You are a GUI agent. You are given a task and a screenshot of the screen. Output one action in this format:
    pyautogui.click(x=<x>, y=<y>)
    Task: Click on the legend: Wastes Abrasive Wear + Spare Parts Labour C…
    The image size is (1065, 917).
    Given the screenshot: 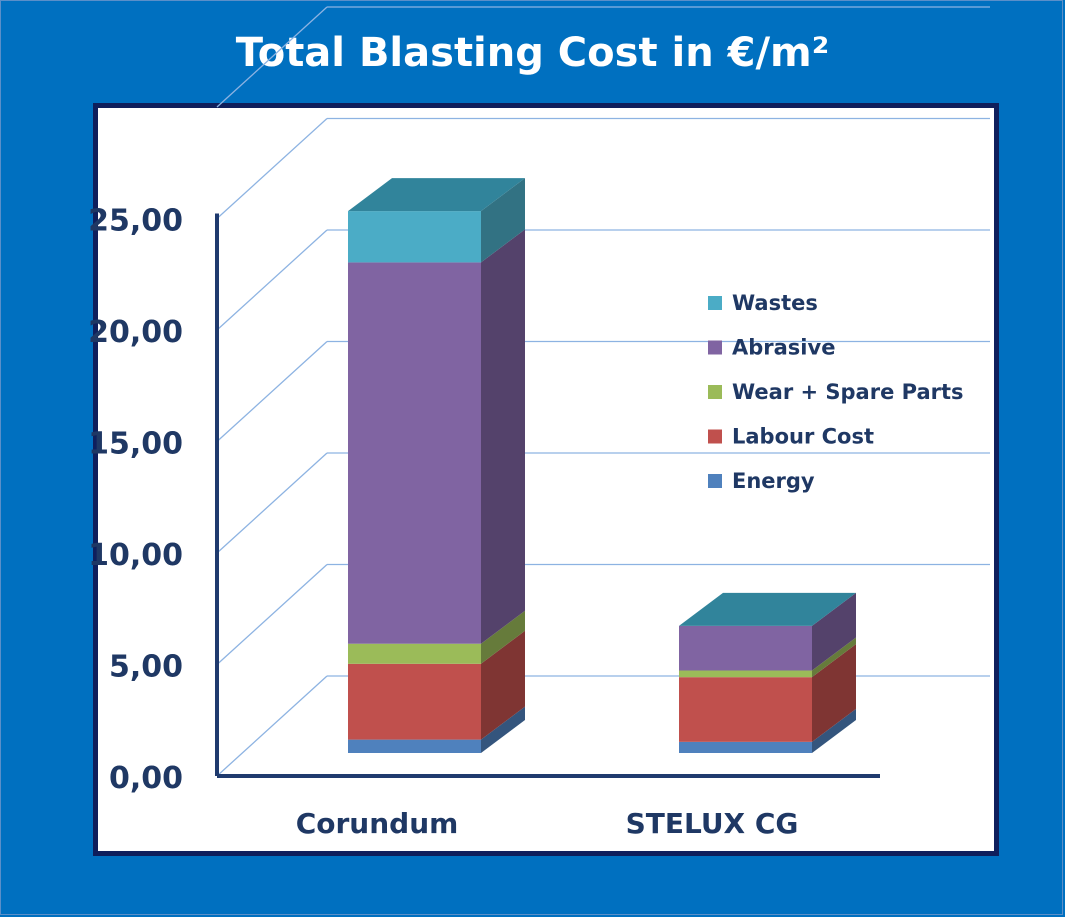 What is the action you would take?
    pyautogui.click(x=836, y=392)
    